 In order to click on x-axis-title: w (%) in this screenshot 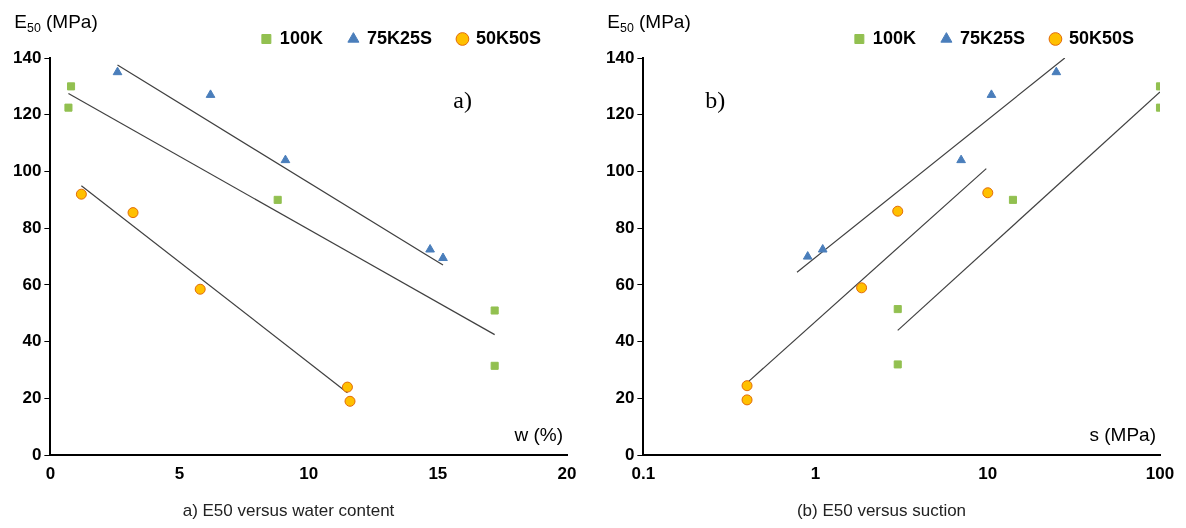, I will do `click(538, 435)`.